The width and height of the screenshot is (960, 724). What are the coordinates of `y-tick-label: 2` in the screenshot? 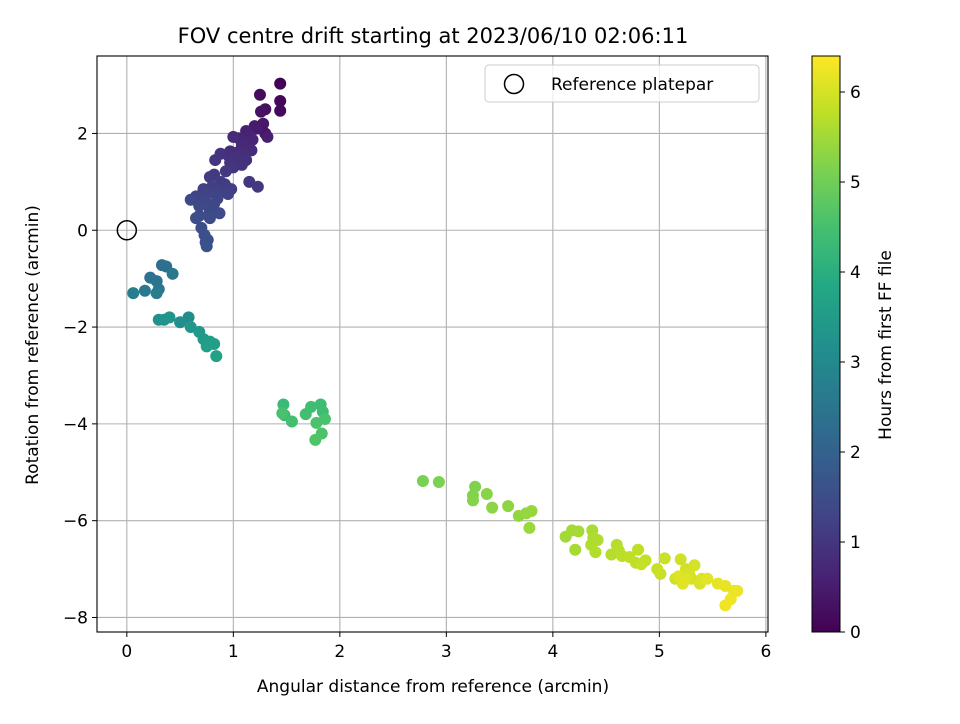 It's located at (82, 134).